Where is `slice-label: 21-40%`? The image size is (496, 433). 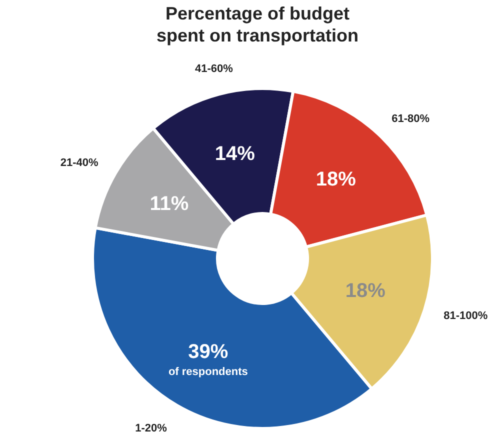 slice-label: 21-40% is located at coordinates (79, 162).